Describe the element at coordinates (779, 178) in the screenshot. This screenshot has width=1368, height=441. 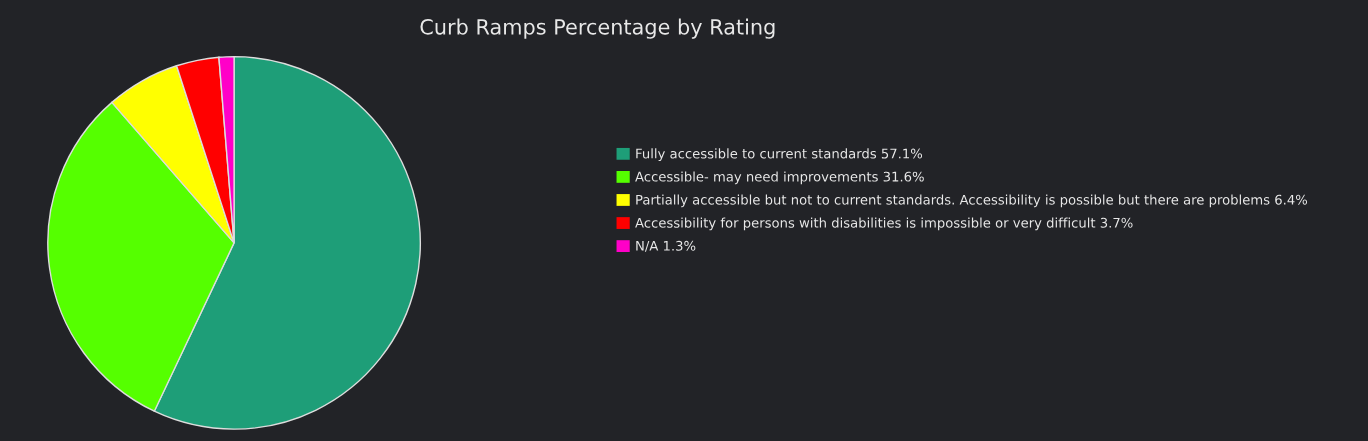
I see `legend-label: Accessible- may need improvements 31.6%` at that location.